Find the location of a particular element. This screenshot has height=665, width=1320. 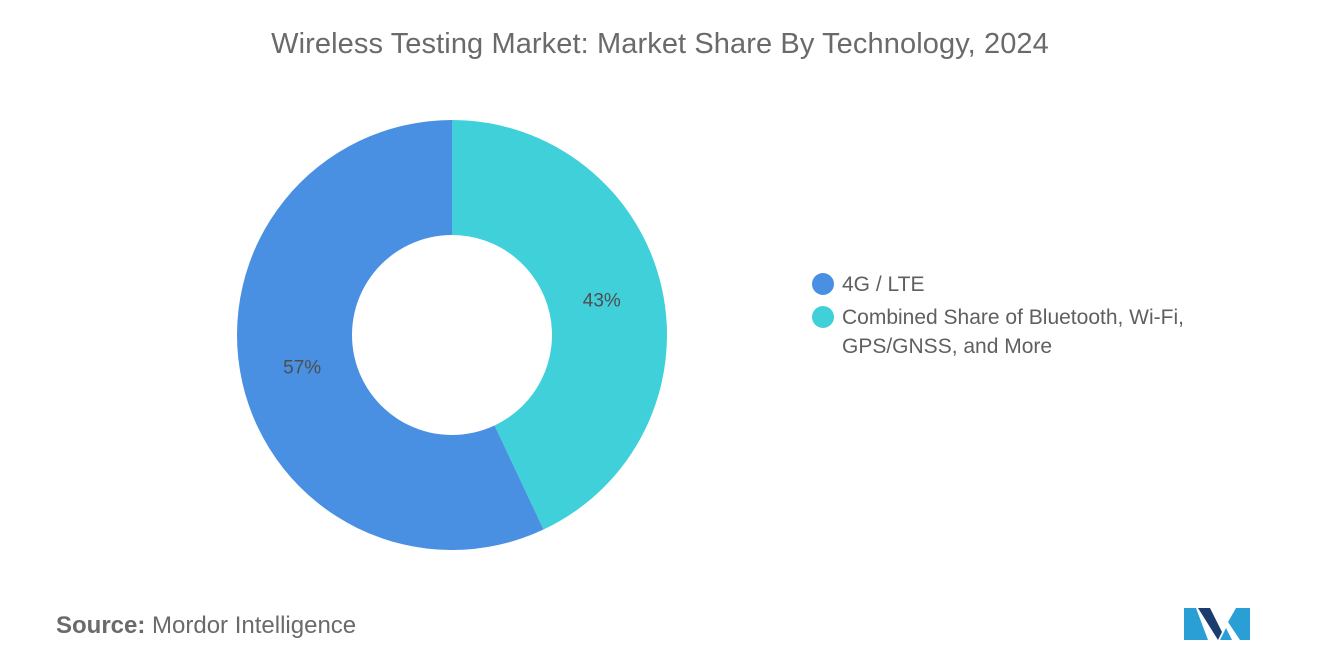

logo-right-middle is located at coordinates (1226, 634).